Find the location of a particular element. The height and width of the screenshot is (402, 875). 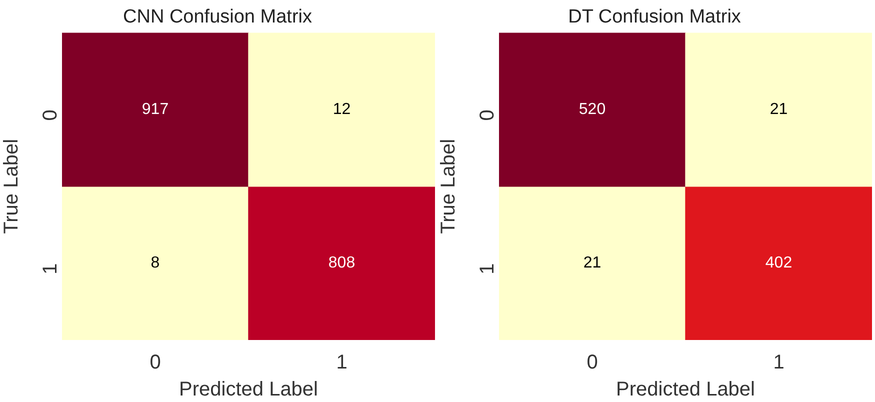

data-label: 12 is located at coordinates (341, 109).